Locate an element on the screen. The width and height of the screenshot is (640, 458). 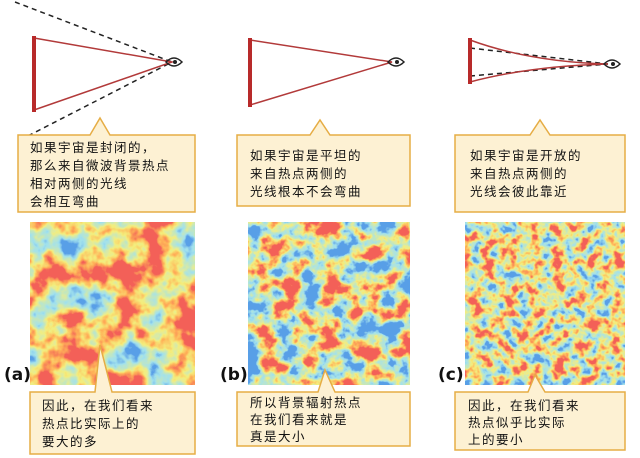
caption: 如果宇宙是开放的 is located at coordinates (526, 155).